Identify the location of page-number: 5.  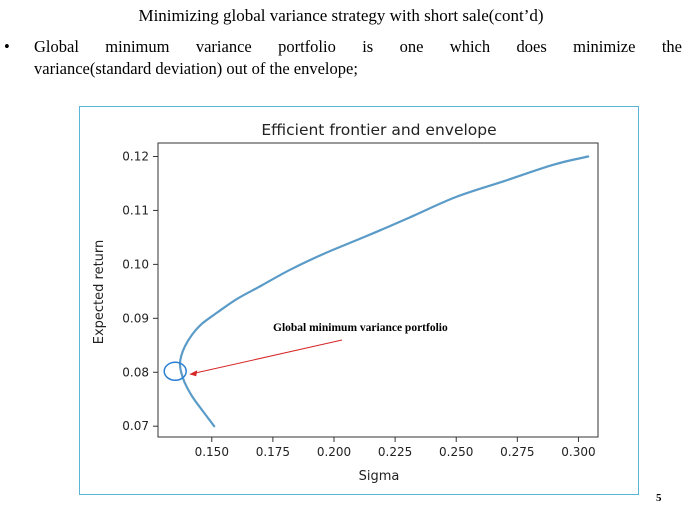
(659, 498).